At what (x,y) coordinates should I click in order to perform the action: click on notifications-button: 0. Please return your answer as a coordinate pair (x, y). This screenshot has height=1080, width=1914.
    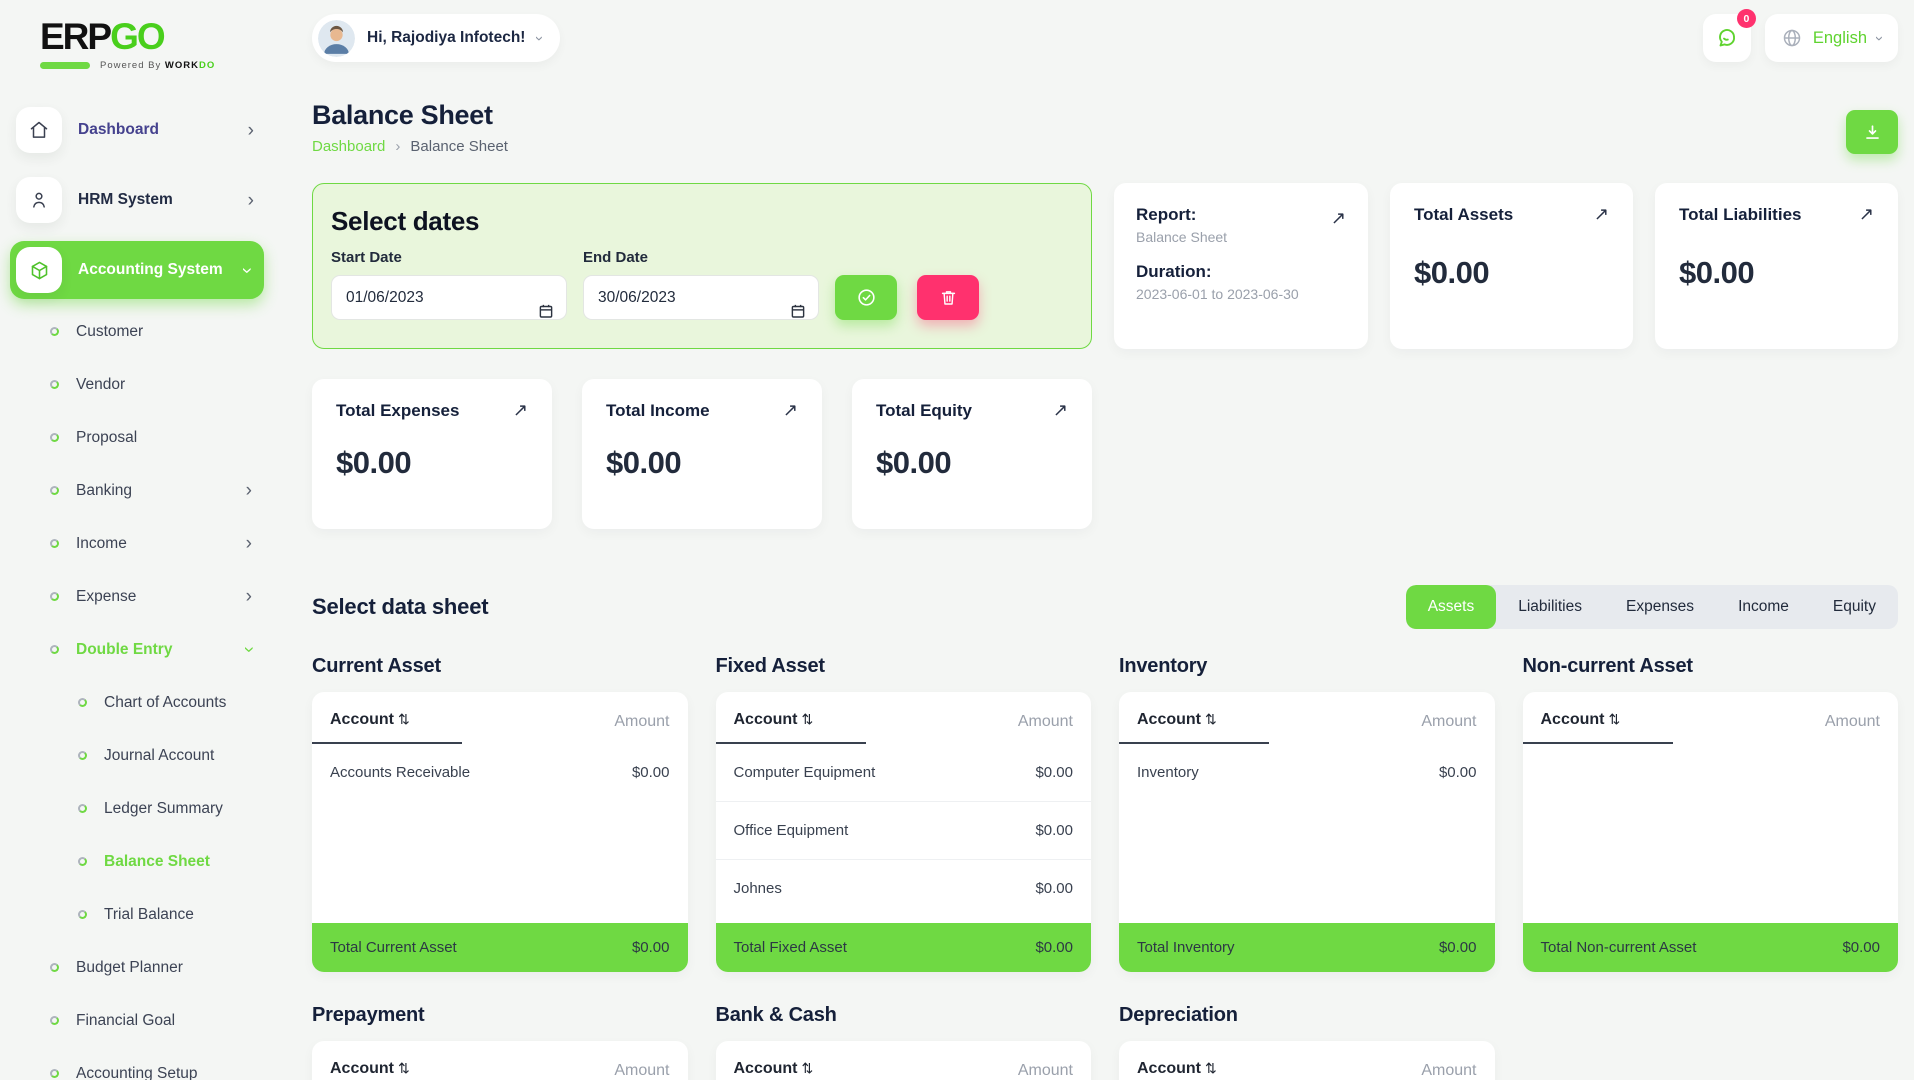
    Looking at the image, I should click on (1729, 35).